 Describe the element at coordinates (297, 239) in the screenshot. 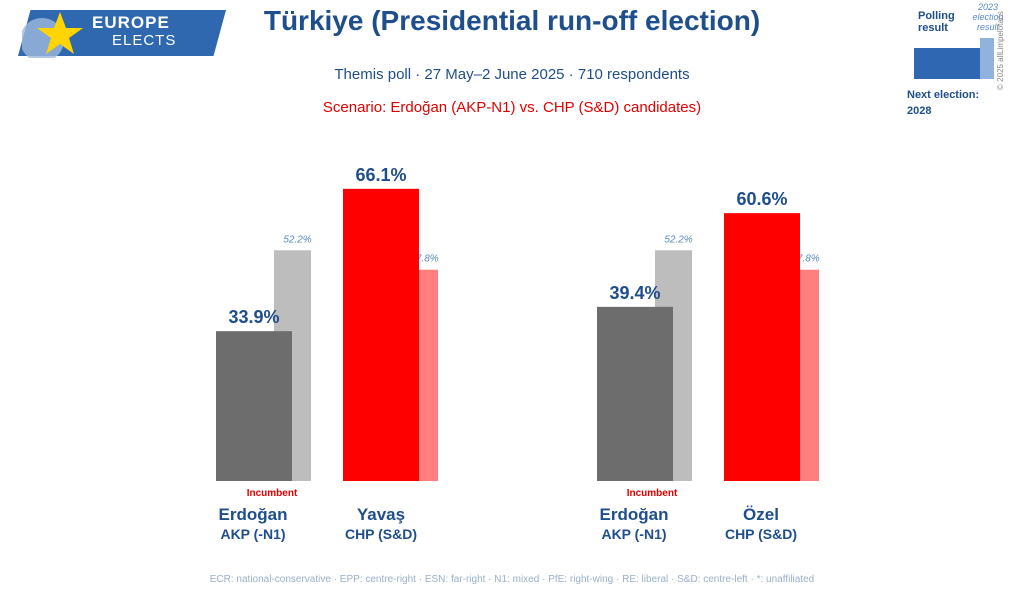

I see `election-label-0-0: 52.2%` at that location.